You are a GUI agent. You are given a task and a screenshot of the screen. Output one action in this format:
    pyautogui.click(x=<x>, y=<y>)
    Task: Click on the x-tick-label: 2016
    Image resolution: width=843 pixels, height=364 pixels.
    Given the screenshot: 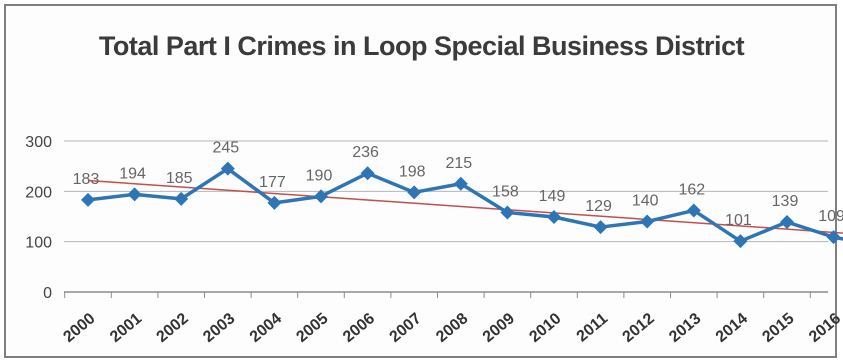 What is the action you would take?
    pyautogui.click(x=824, y=328)
    